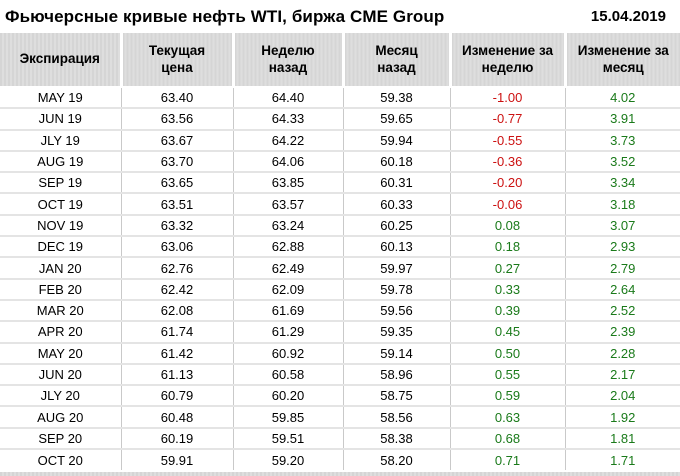 The width and height of the screenshot is (680, 476). Describe the element at coordinates (507, 98) in the screenshot. I see `cell-week-change: -1.00` at that location.